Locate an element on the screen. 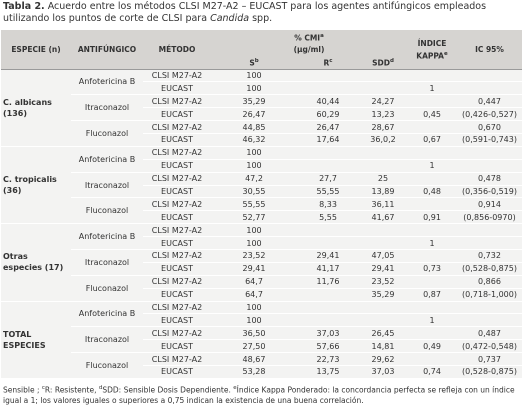 The image size is (523, 419). header-sup: b is located at coordinates (256, 61).